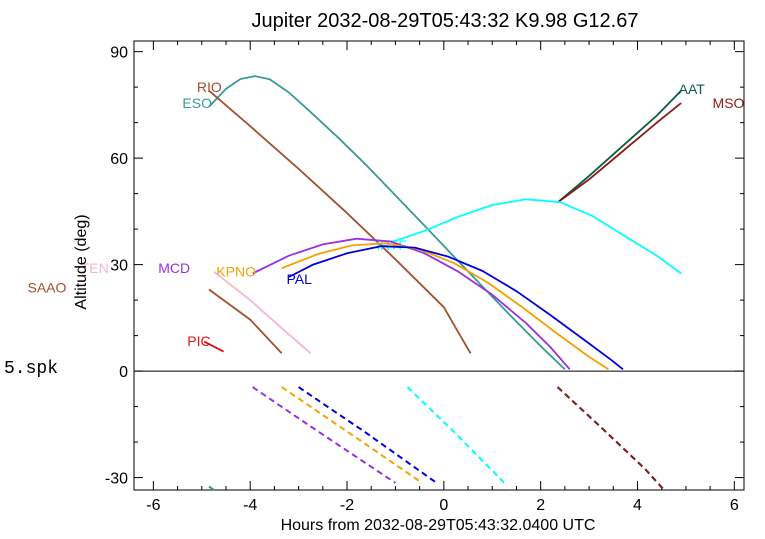 The width and height of the screenshot is (765, 539). What do you see at coordinates (347, 505) in the screenshot?
I see `x-tick-label: -2` at bounding box center [347, 505].